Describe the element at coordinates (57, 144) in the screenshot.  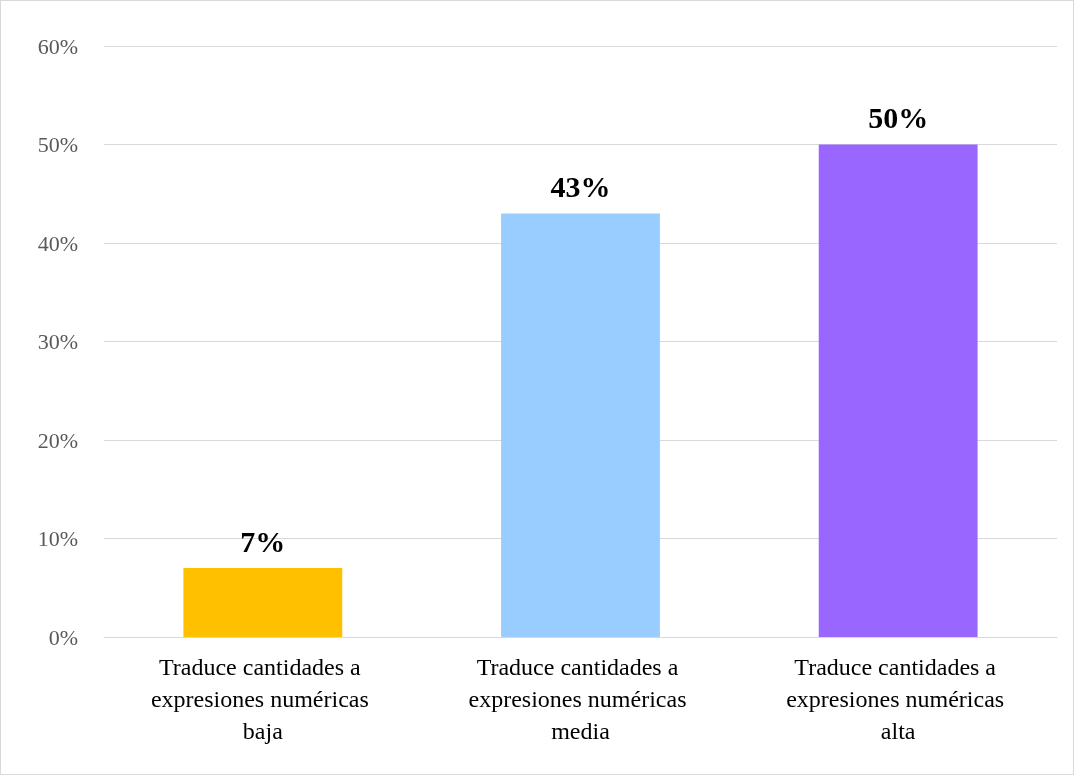
I see `y-tick-label: 50%` at that location.